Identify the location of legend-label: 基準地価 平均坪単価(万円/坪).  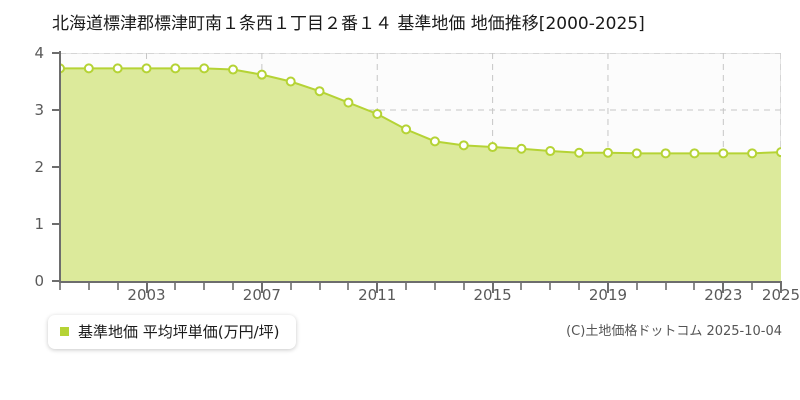
(179, 332).